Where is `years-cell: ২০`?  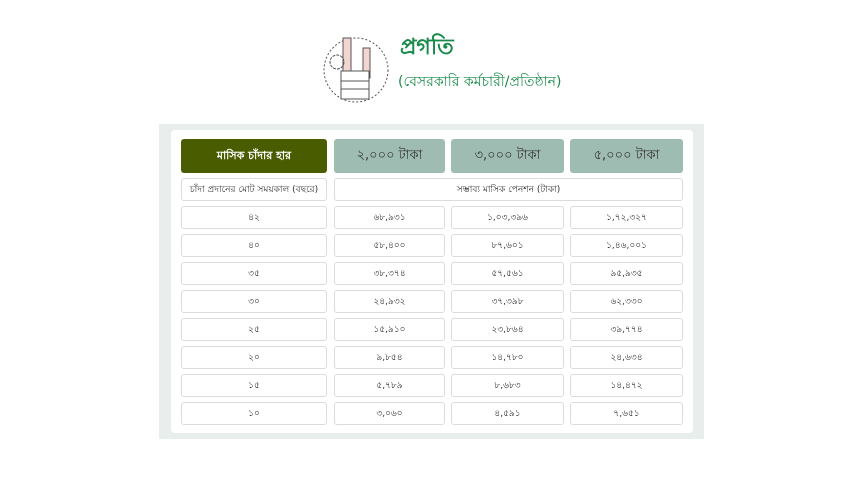 years-cell: ২০ is located at coordinates (254, 357).